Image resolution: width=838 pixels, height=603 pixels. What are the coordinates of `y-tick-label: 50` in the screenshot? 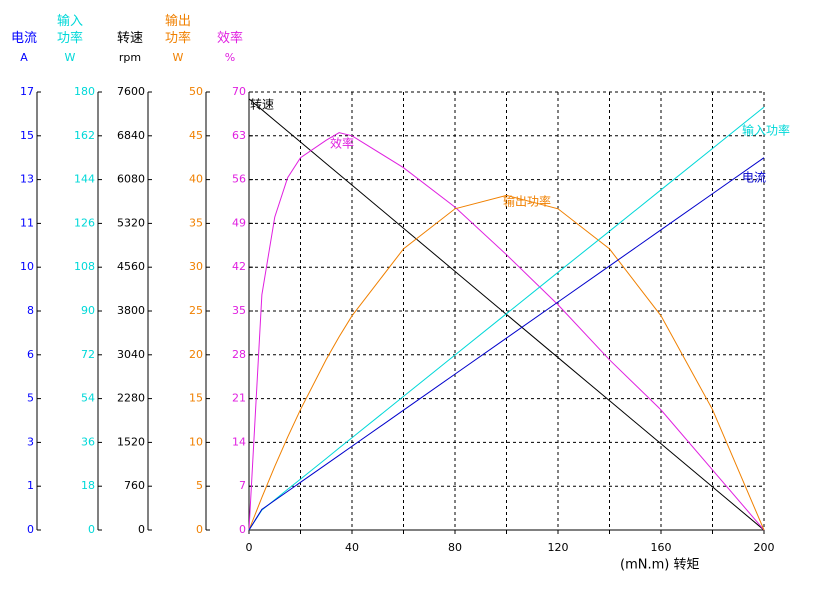 It's located at (196, 91).